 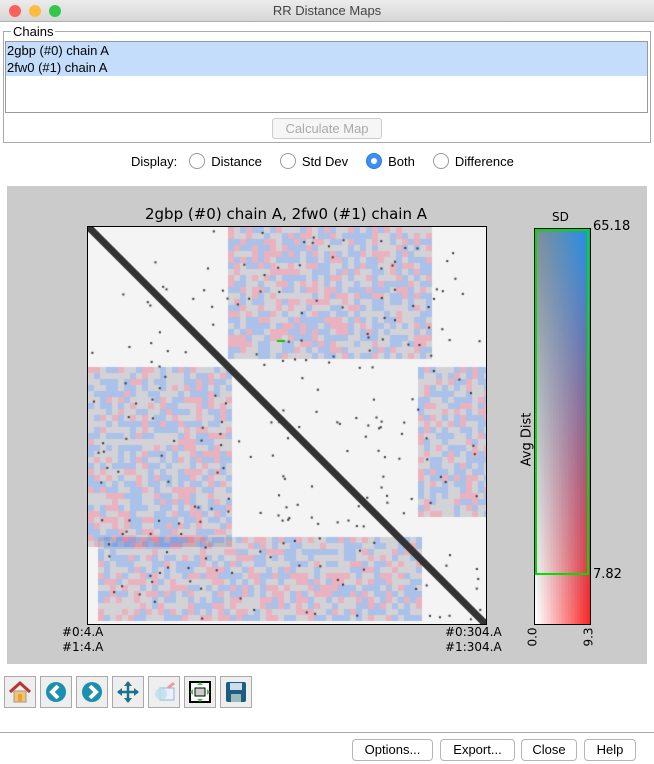 What do you see at coordinates (610, 750) in the screenshot?
I see `help-button: Help` at bounding box center [610, 750].